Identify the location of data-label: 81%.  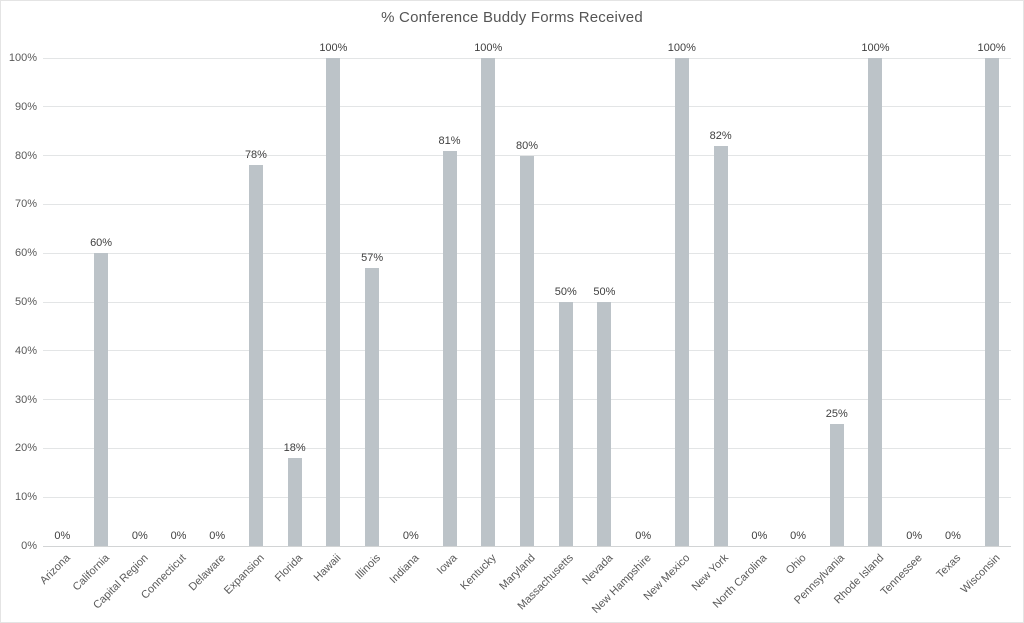
(449, 140).